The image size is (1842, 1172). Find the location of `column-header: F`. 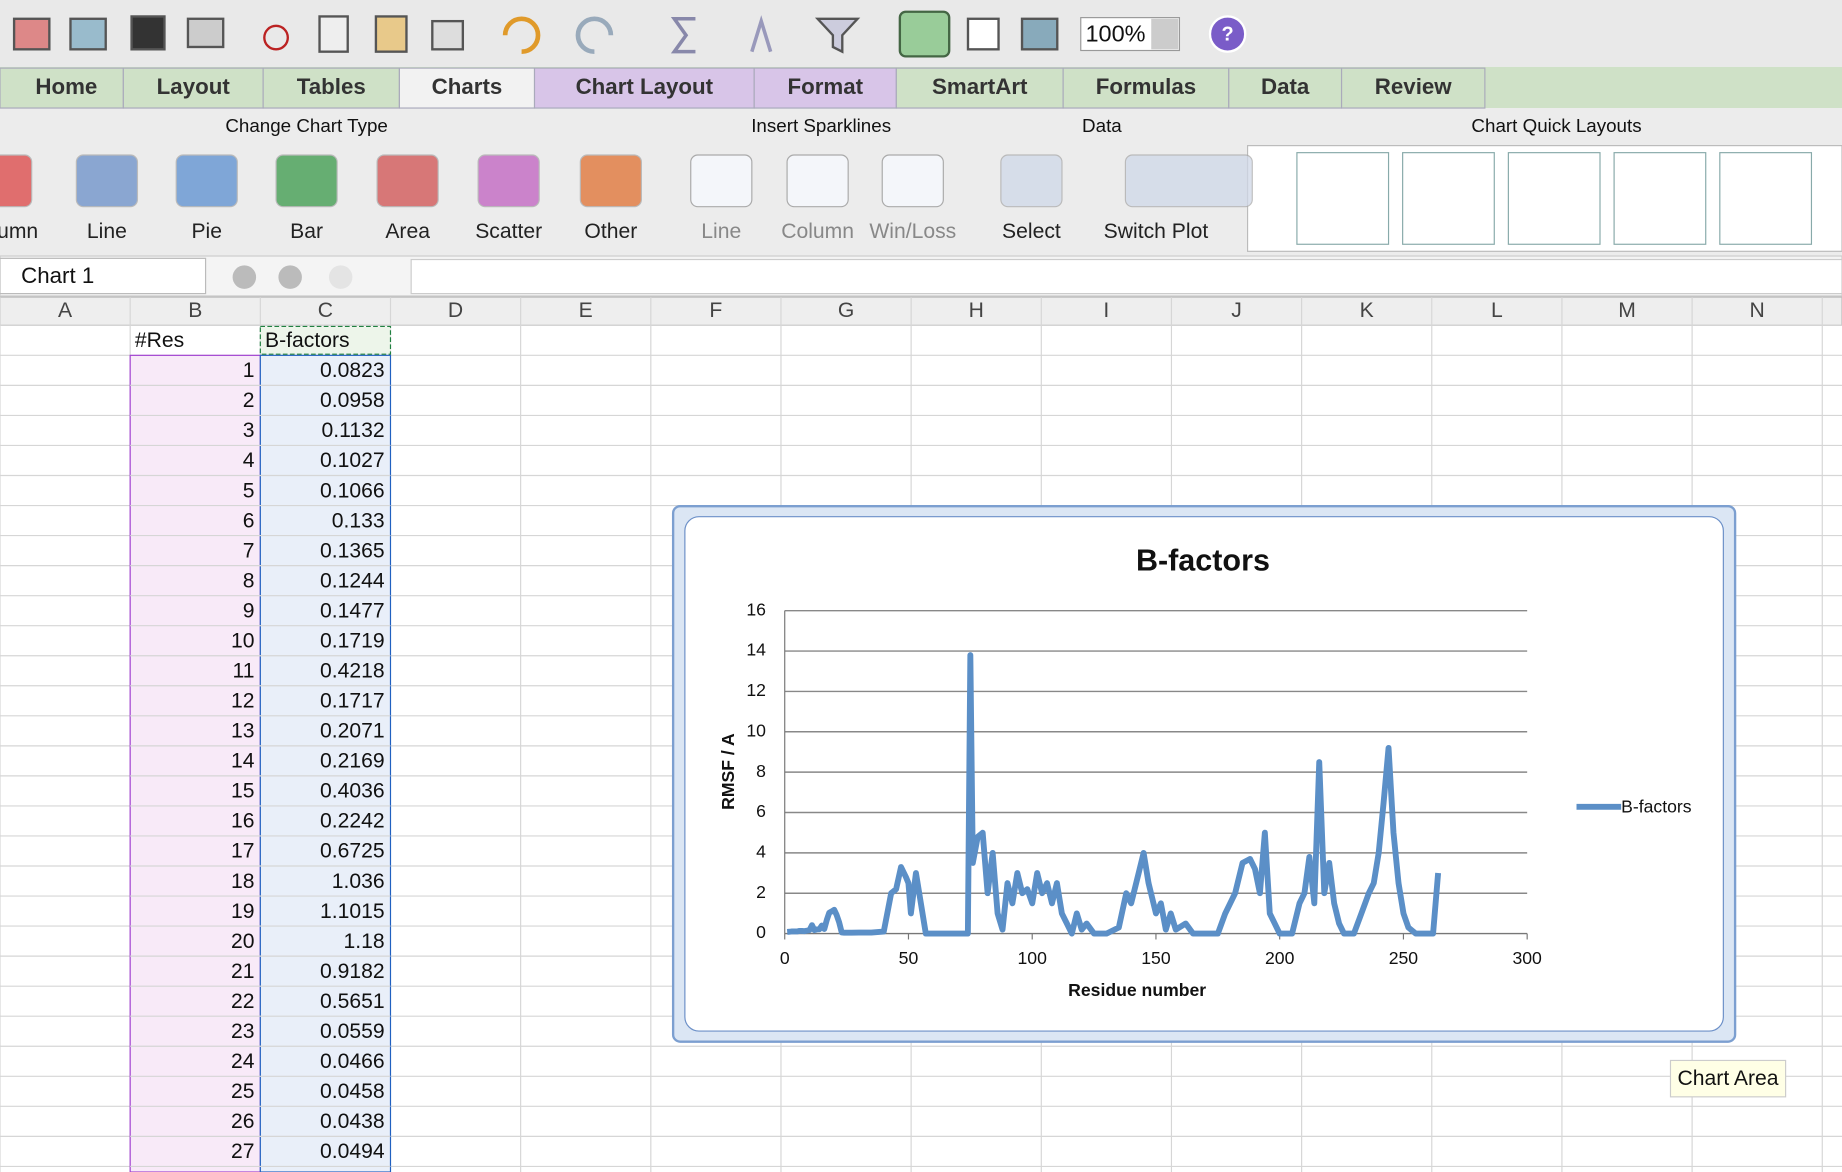

column-header: F is located at coordinates (715, 310).